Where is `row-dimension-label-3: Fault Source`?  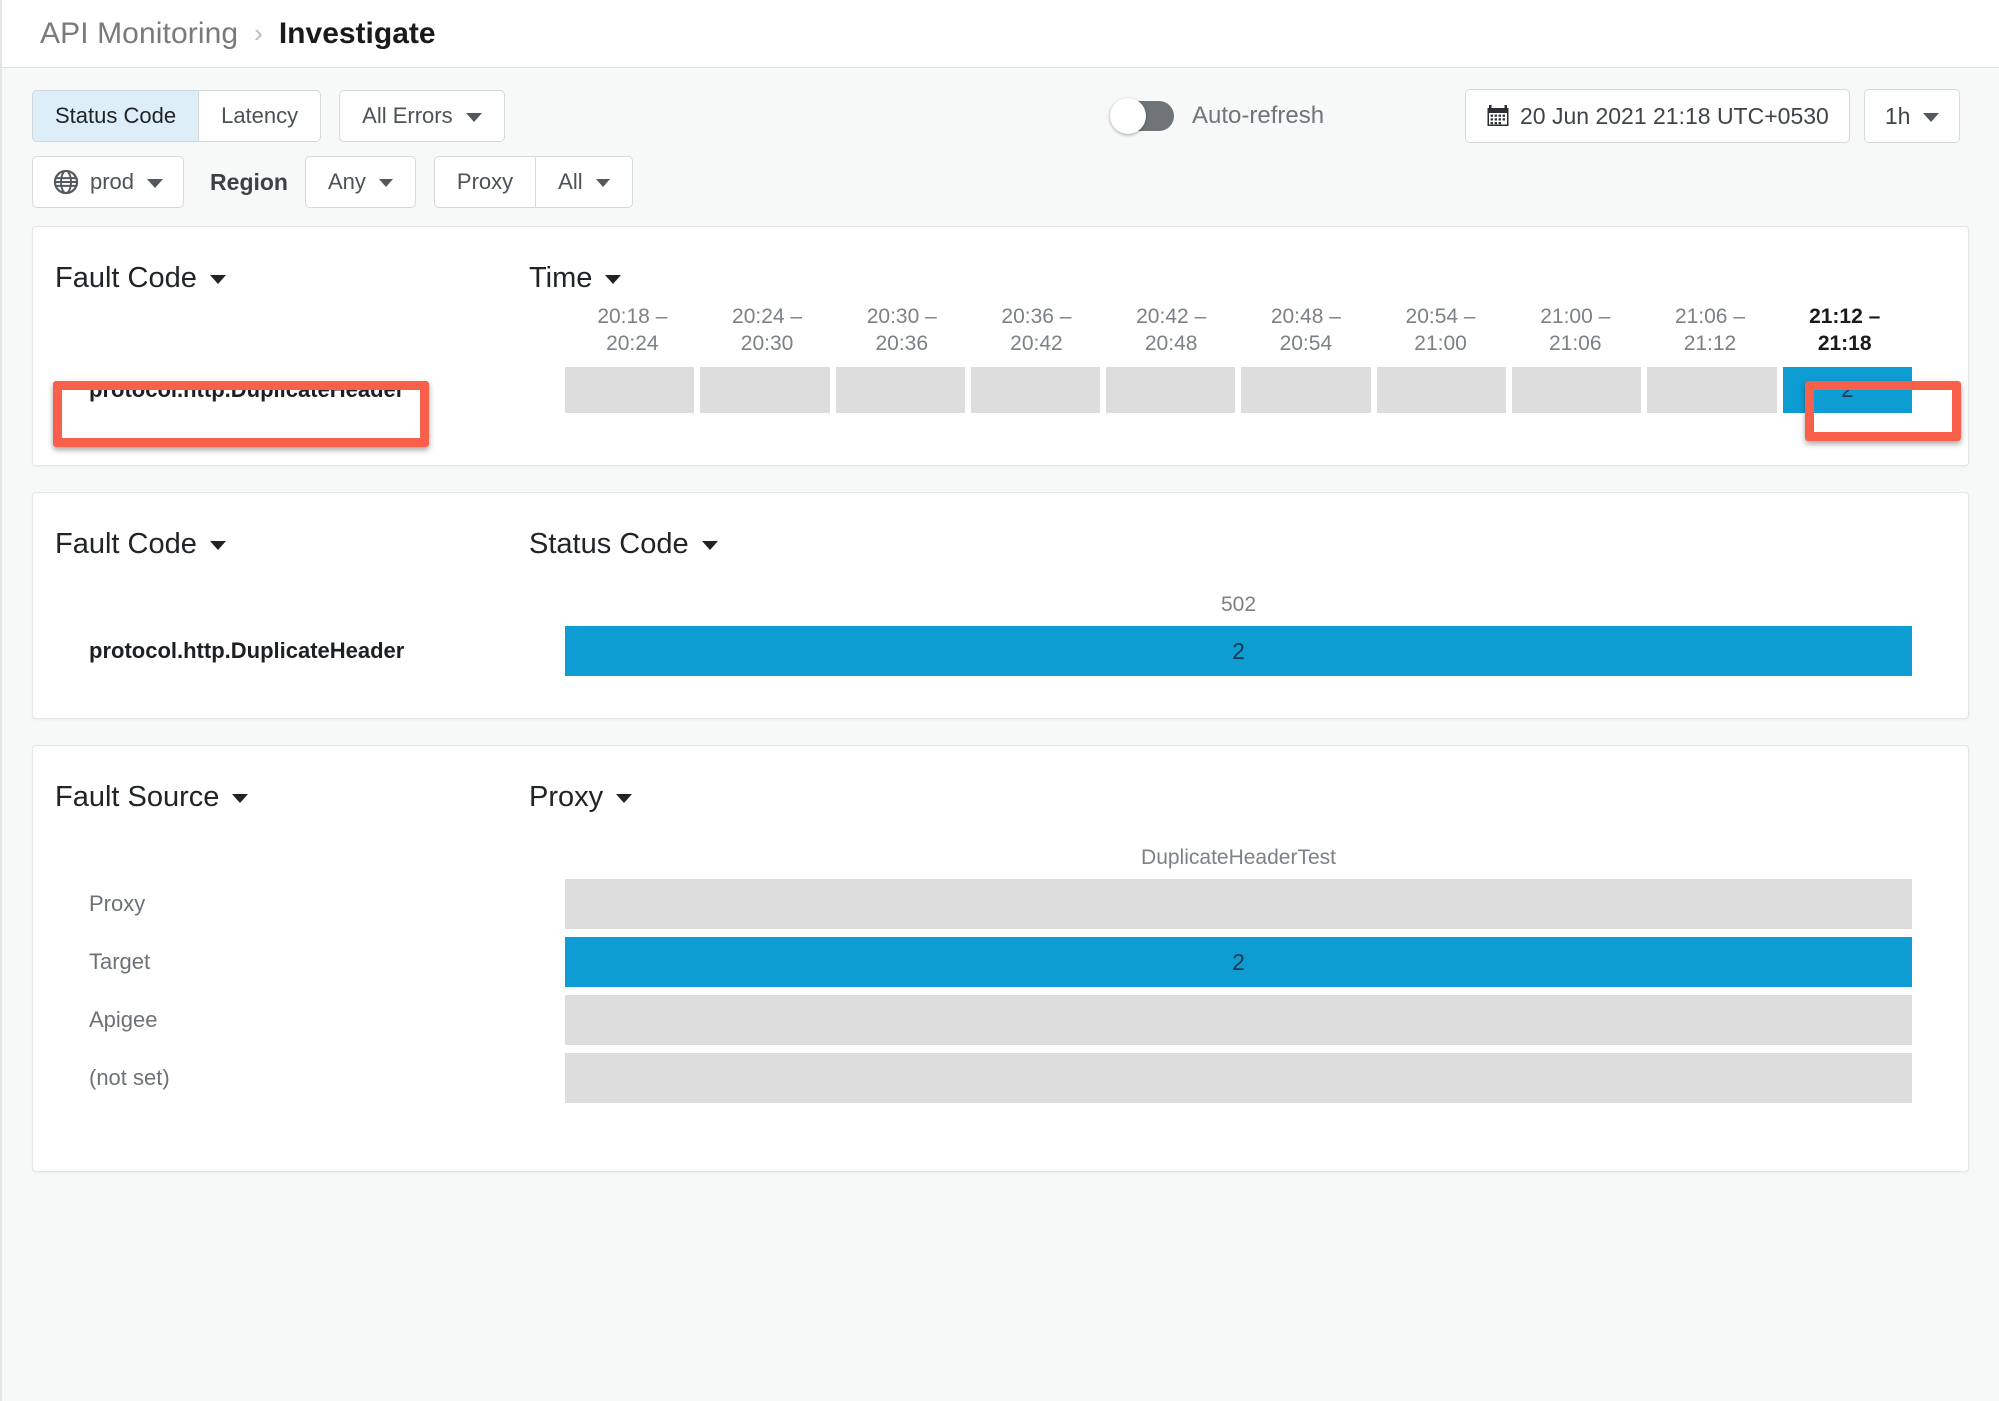
row-dimension-label-3: Fault Source is located at coordinates (137, 796).